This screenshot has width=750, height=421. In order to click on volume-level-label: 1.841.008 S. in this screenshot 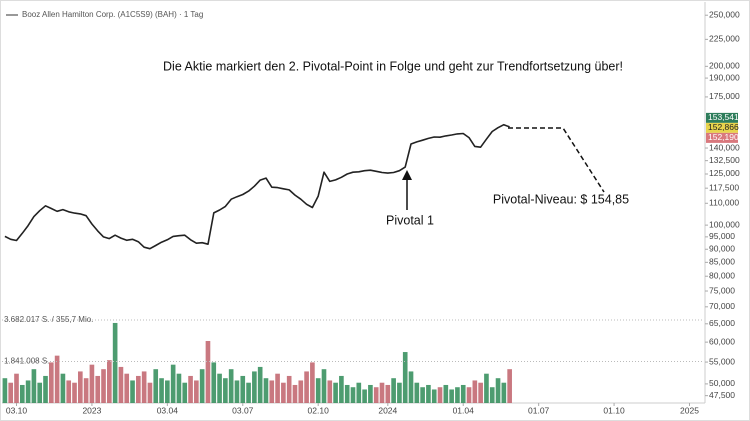, I will do `click(26, 361)`.